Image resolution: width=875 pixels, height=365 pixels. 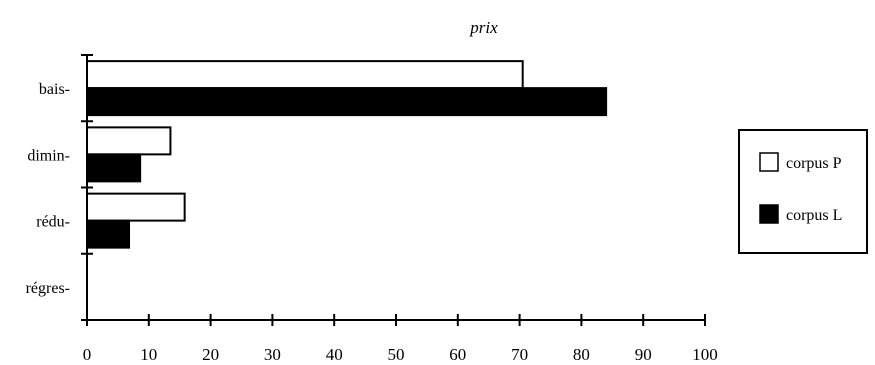 What do you see at coordinates (334, 354) in the screenshot?
I see `x-tick-label: 40` at bounding box center [334, 354].